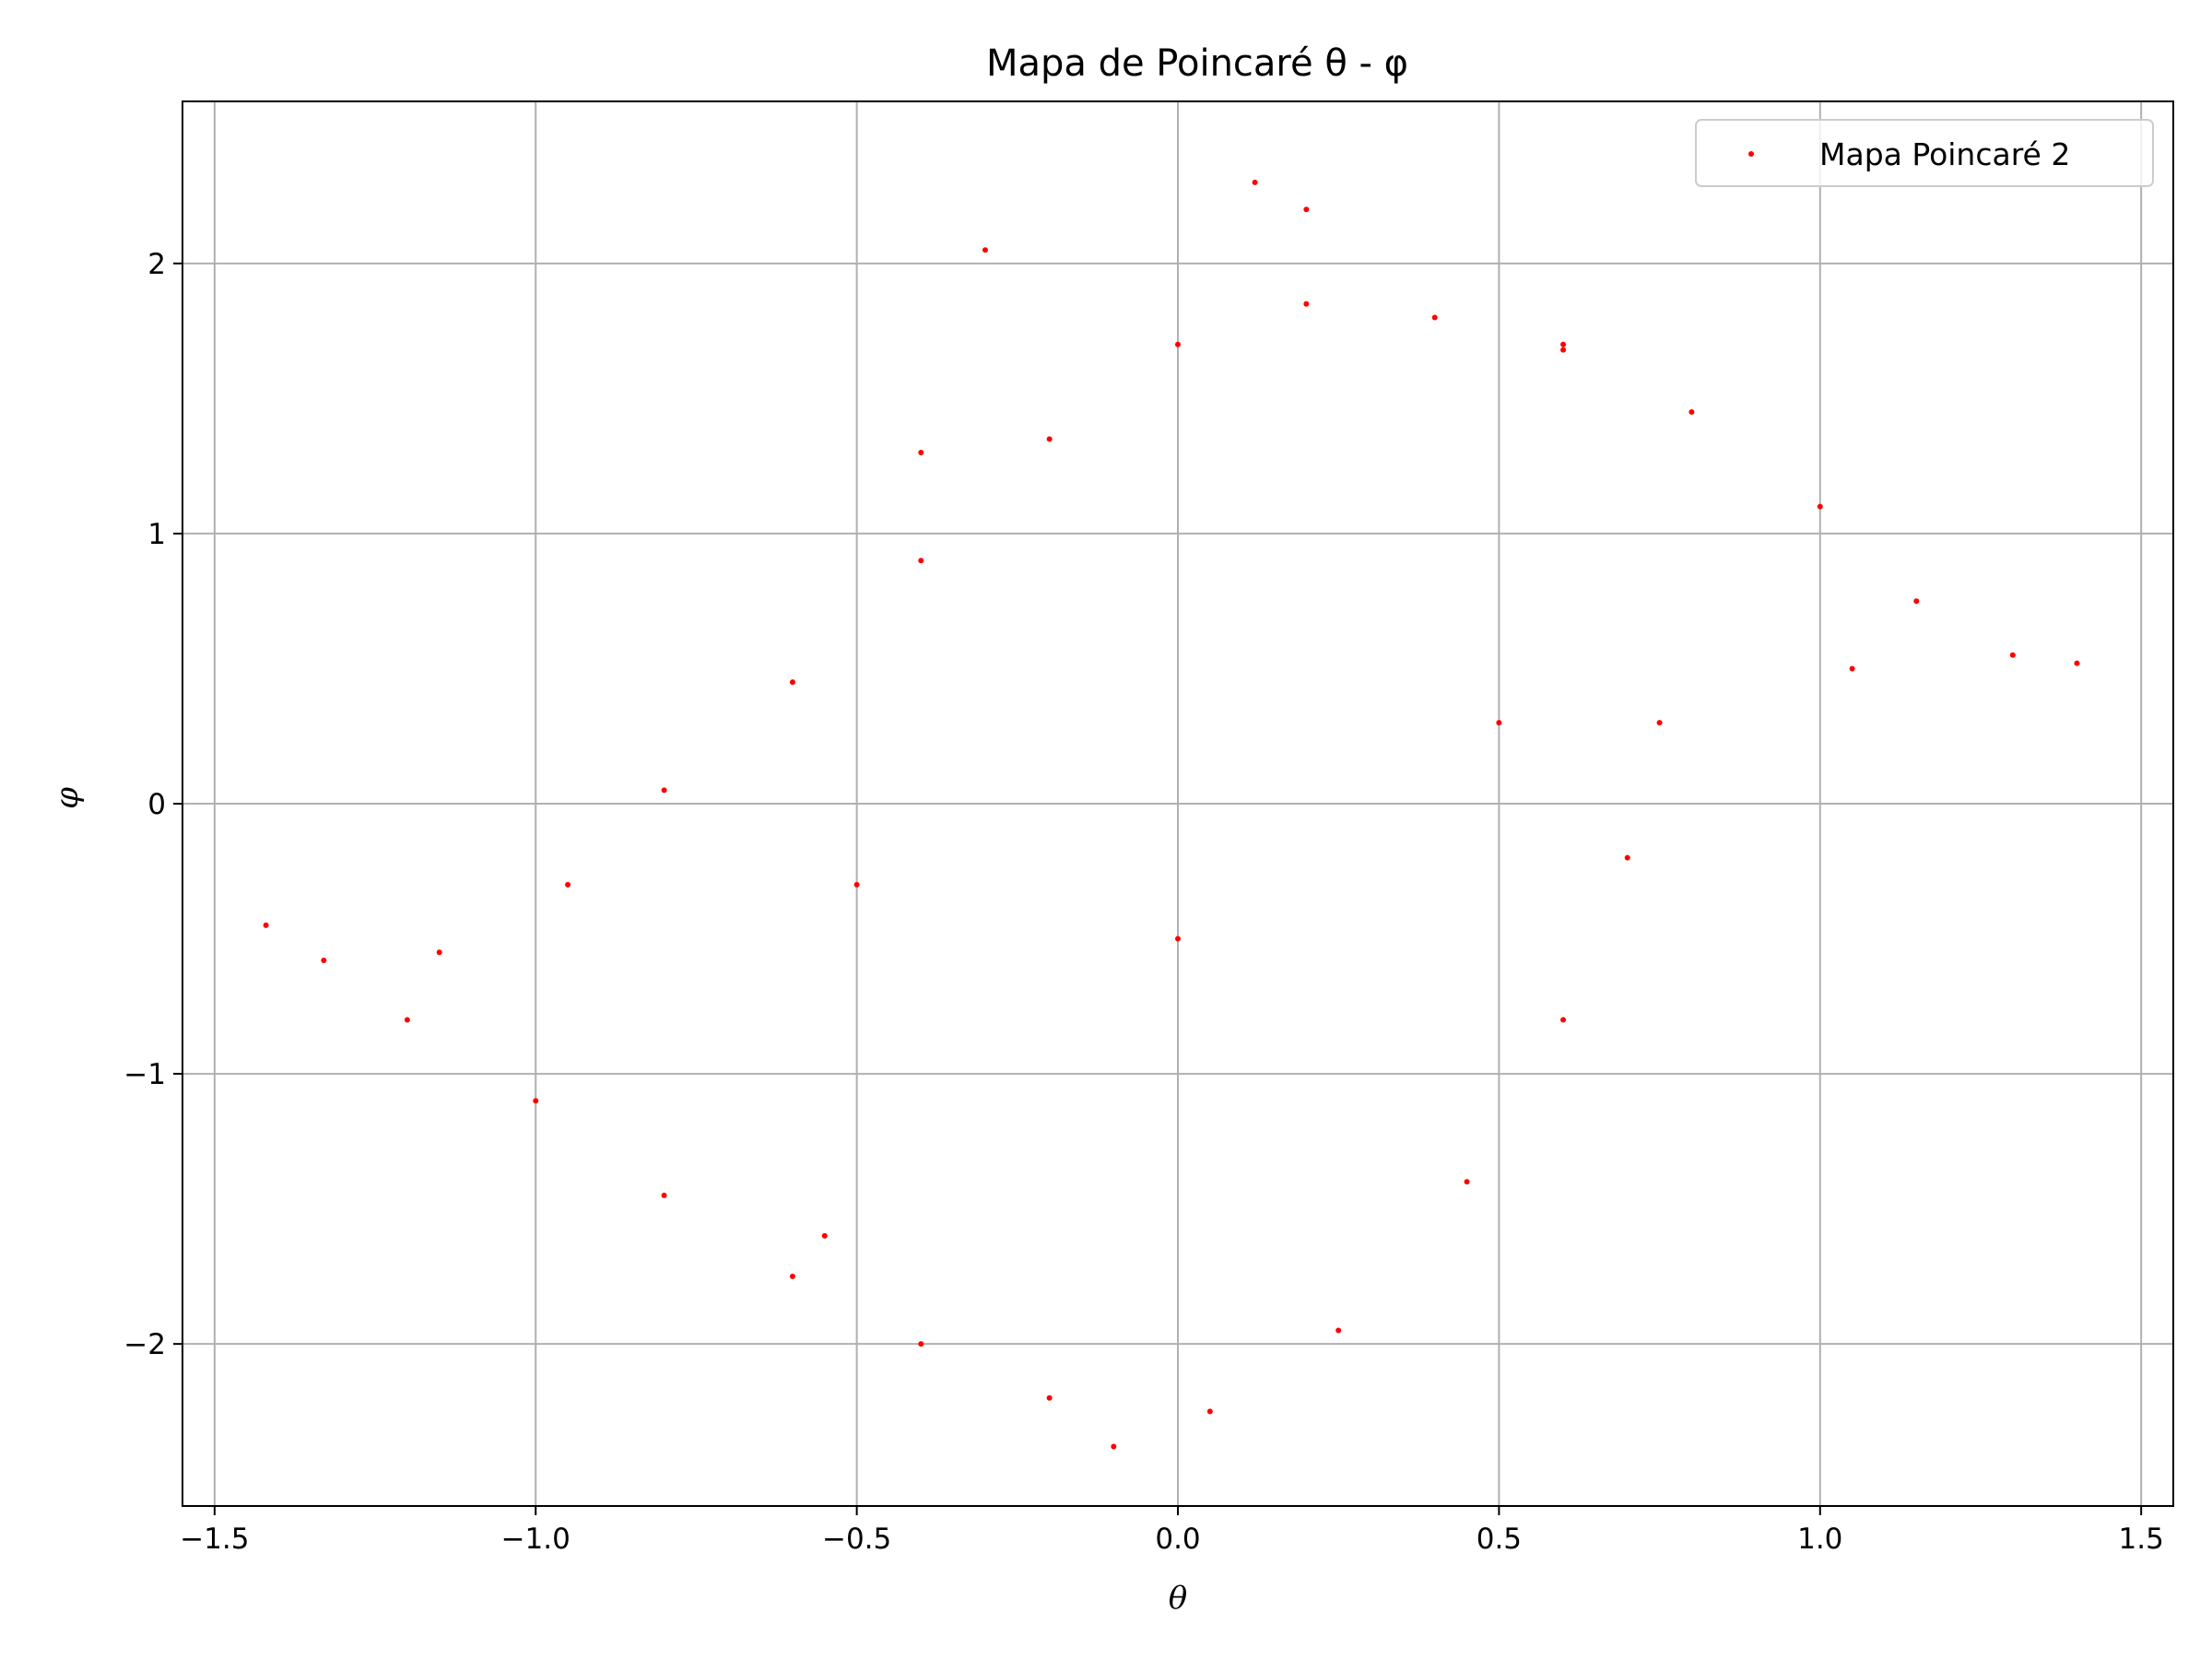 The width and height of the screenshot is (2212, 1659). What do you see at coordinates (1819, 1539) in the screenshot?
I see `x-tick-label: 1.0` at bounding box center [1819, 1539].